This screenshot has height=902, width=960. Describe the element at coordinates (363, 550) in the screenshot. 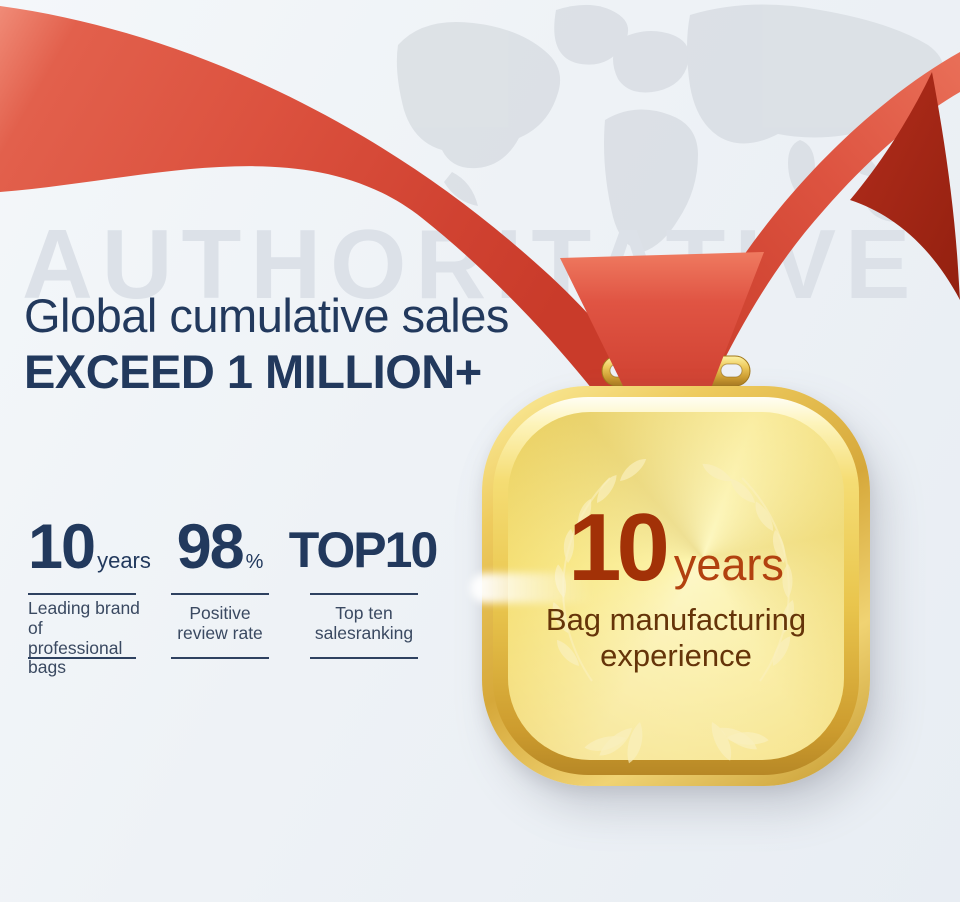

I see `stat-value: TOP10` at that location.